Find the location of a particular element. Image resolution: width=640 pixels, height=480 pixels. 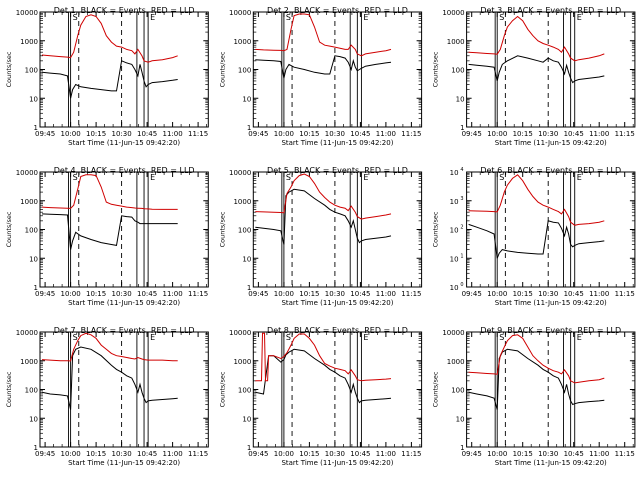

y-tick-exponent: 0 is located at coordinates (461, 285).